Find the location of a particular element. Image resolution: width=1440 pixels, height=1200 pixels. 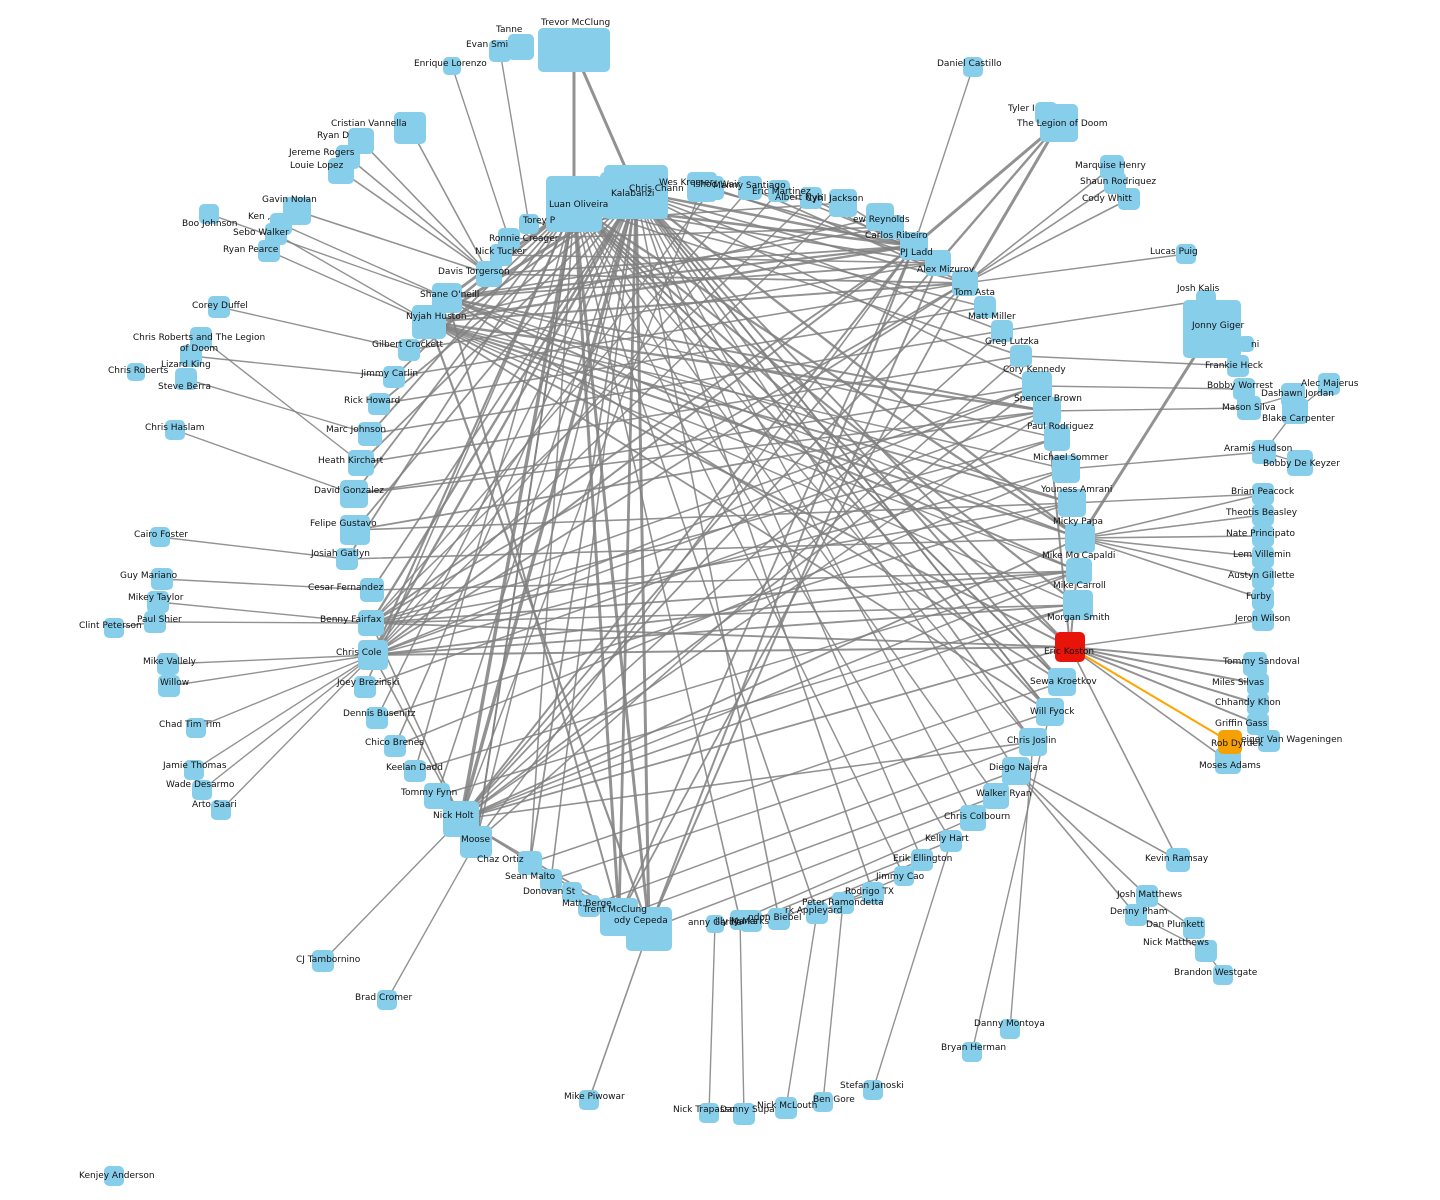

graph-node-cody-whitt is located at coordinates (1129, 199).